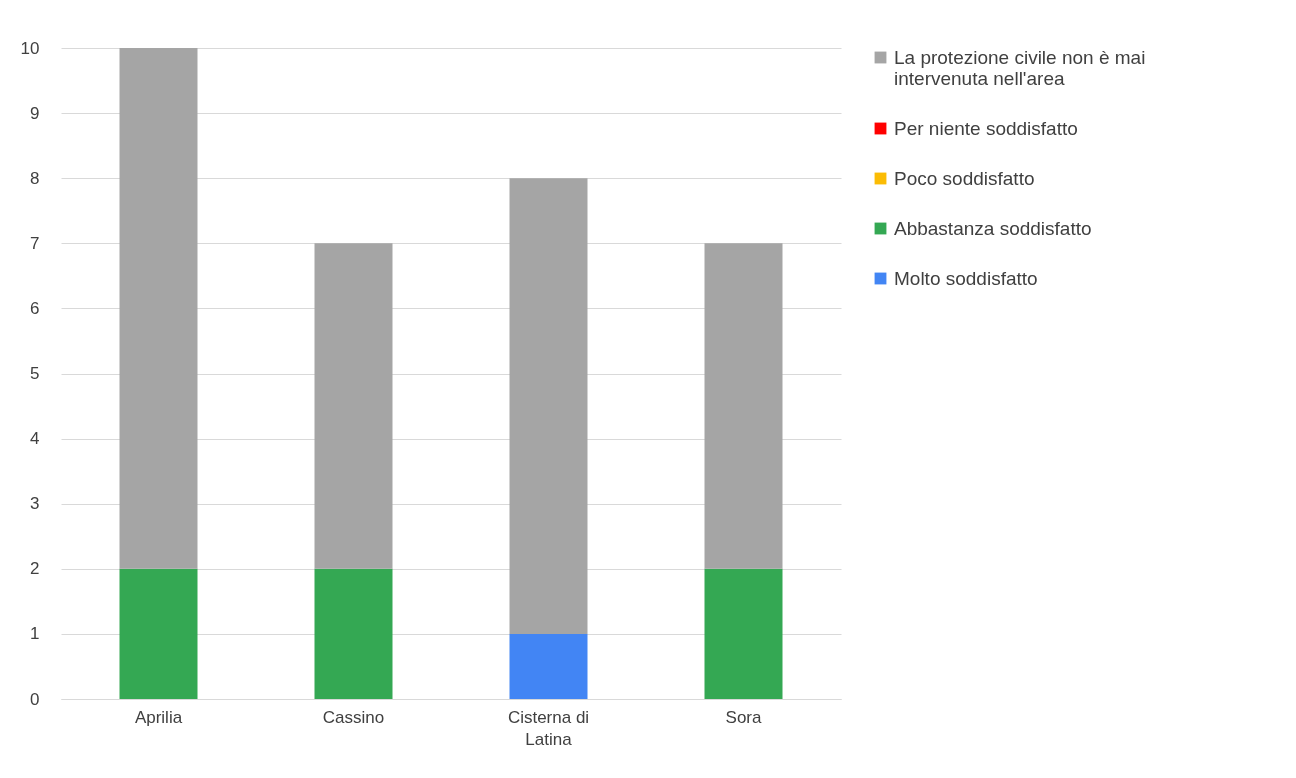 The image size is (1296, 778). Describe the element at coordinates (966, 278) in the screenshot. I see `legend-label: Molto soddisfatto` at that location.